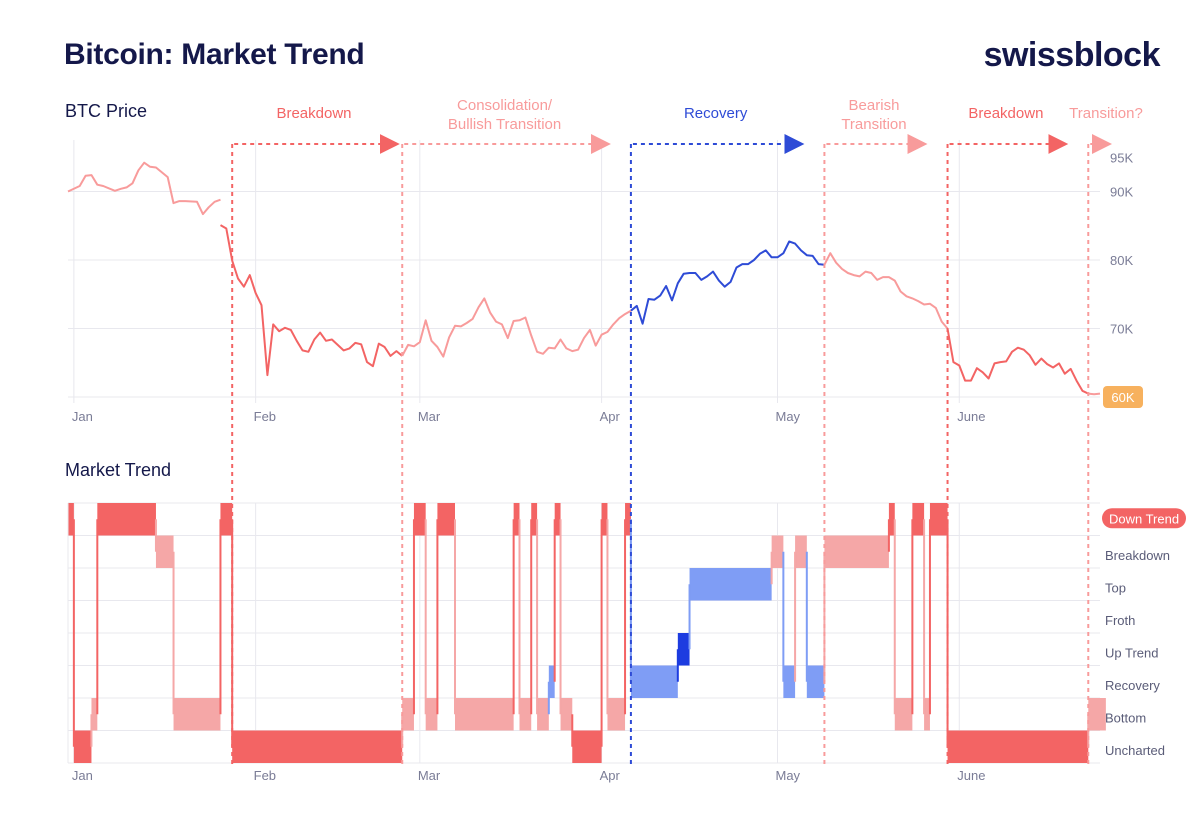 This screenshot has width=1200, height=828. I want to click on price-x-tick: June, so click(971, 416).